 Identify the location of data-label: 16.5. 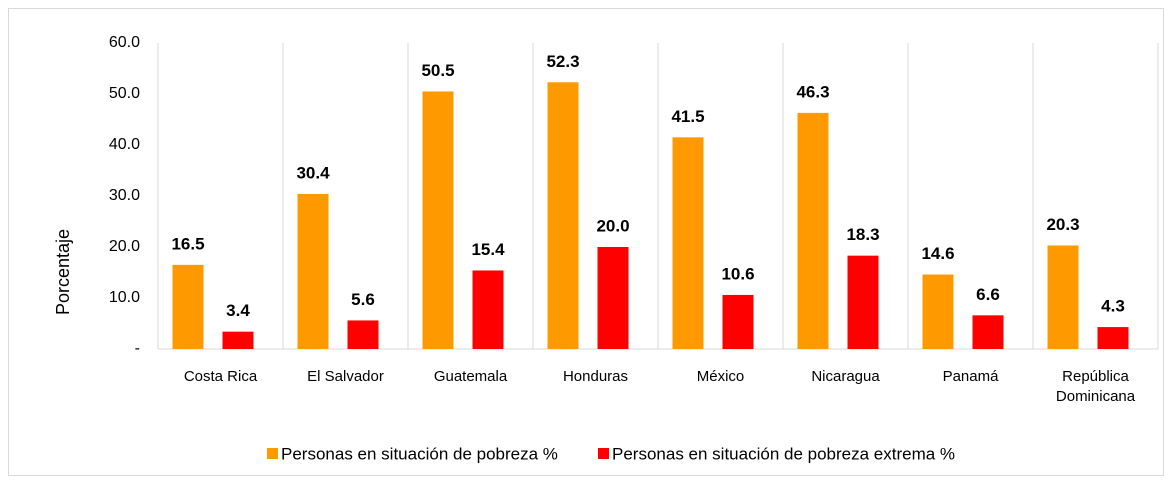
(187, 243).